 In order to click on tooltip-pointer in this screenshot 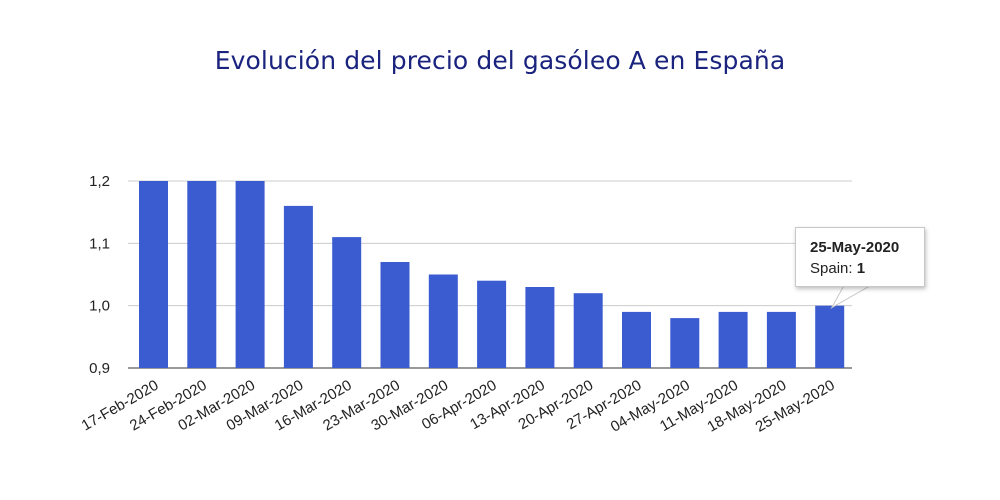, I will do `click(851, 297)`.